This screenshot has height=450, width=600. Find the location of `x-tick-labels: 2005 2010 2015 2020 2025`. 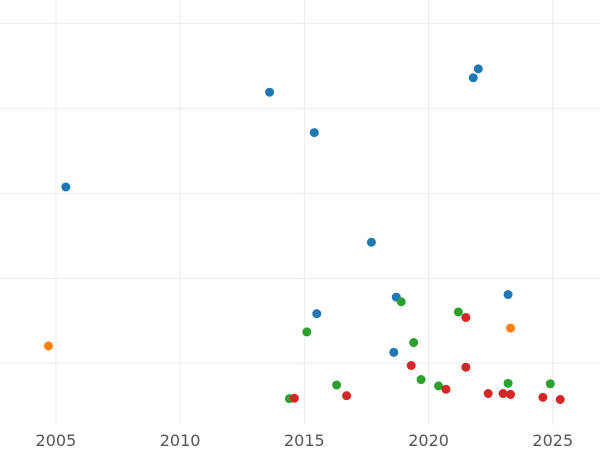

x-tick-labels: 2005 2010 2015 2020 2025 is located at coordinates (305, 440).